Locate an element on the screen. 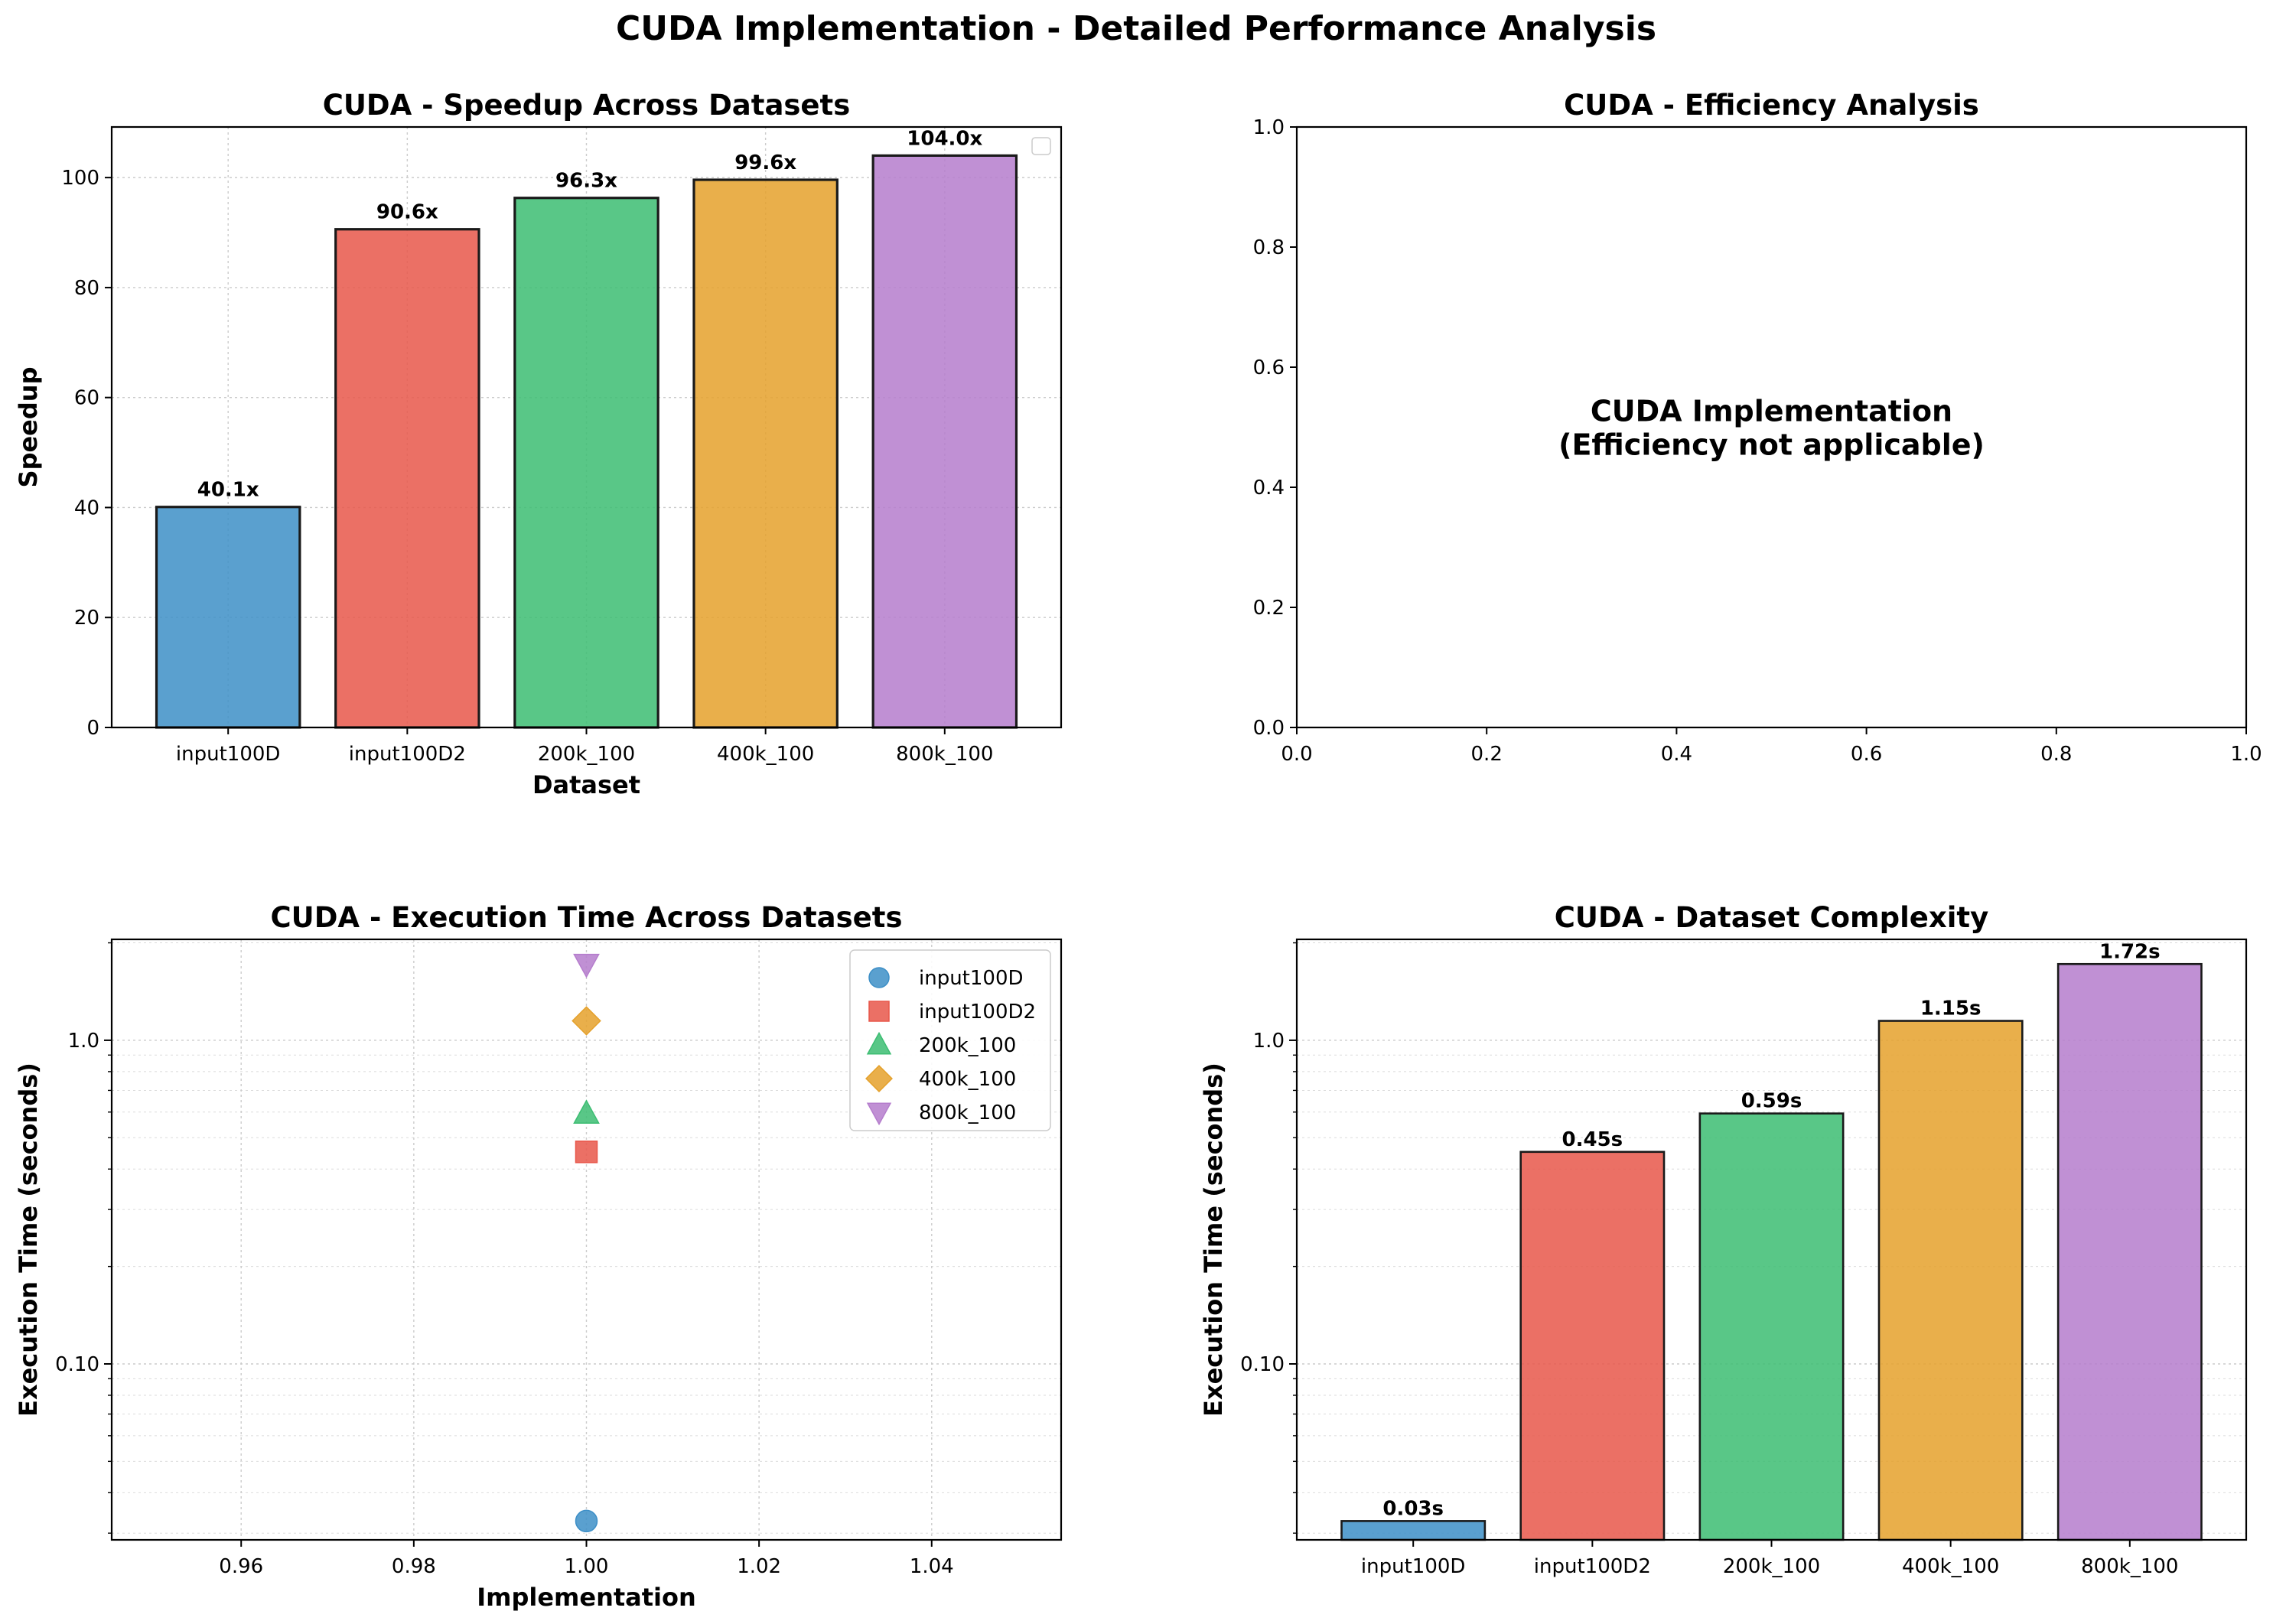 The image size is (2273, 1624). complexity-x-tick-label: input100D2 is located at coordinates (1592, 1566).